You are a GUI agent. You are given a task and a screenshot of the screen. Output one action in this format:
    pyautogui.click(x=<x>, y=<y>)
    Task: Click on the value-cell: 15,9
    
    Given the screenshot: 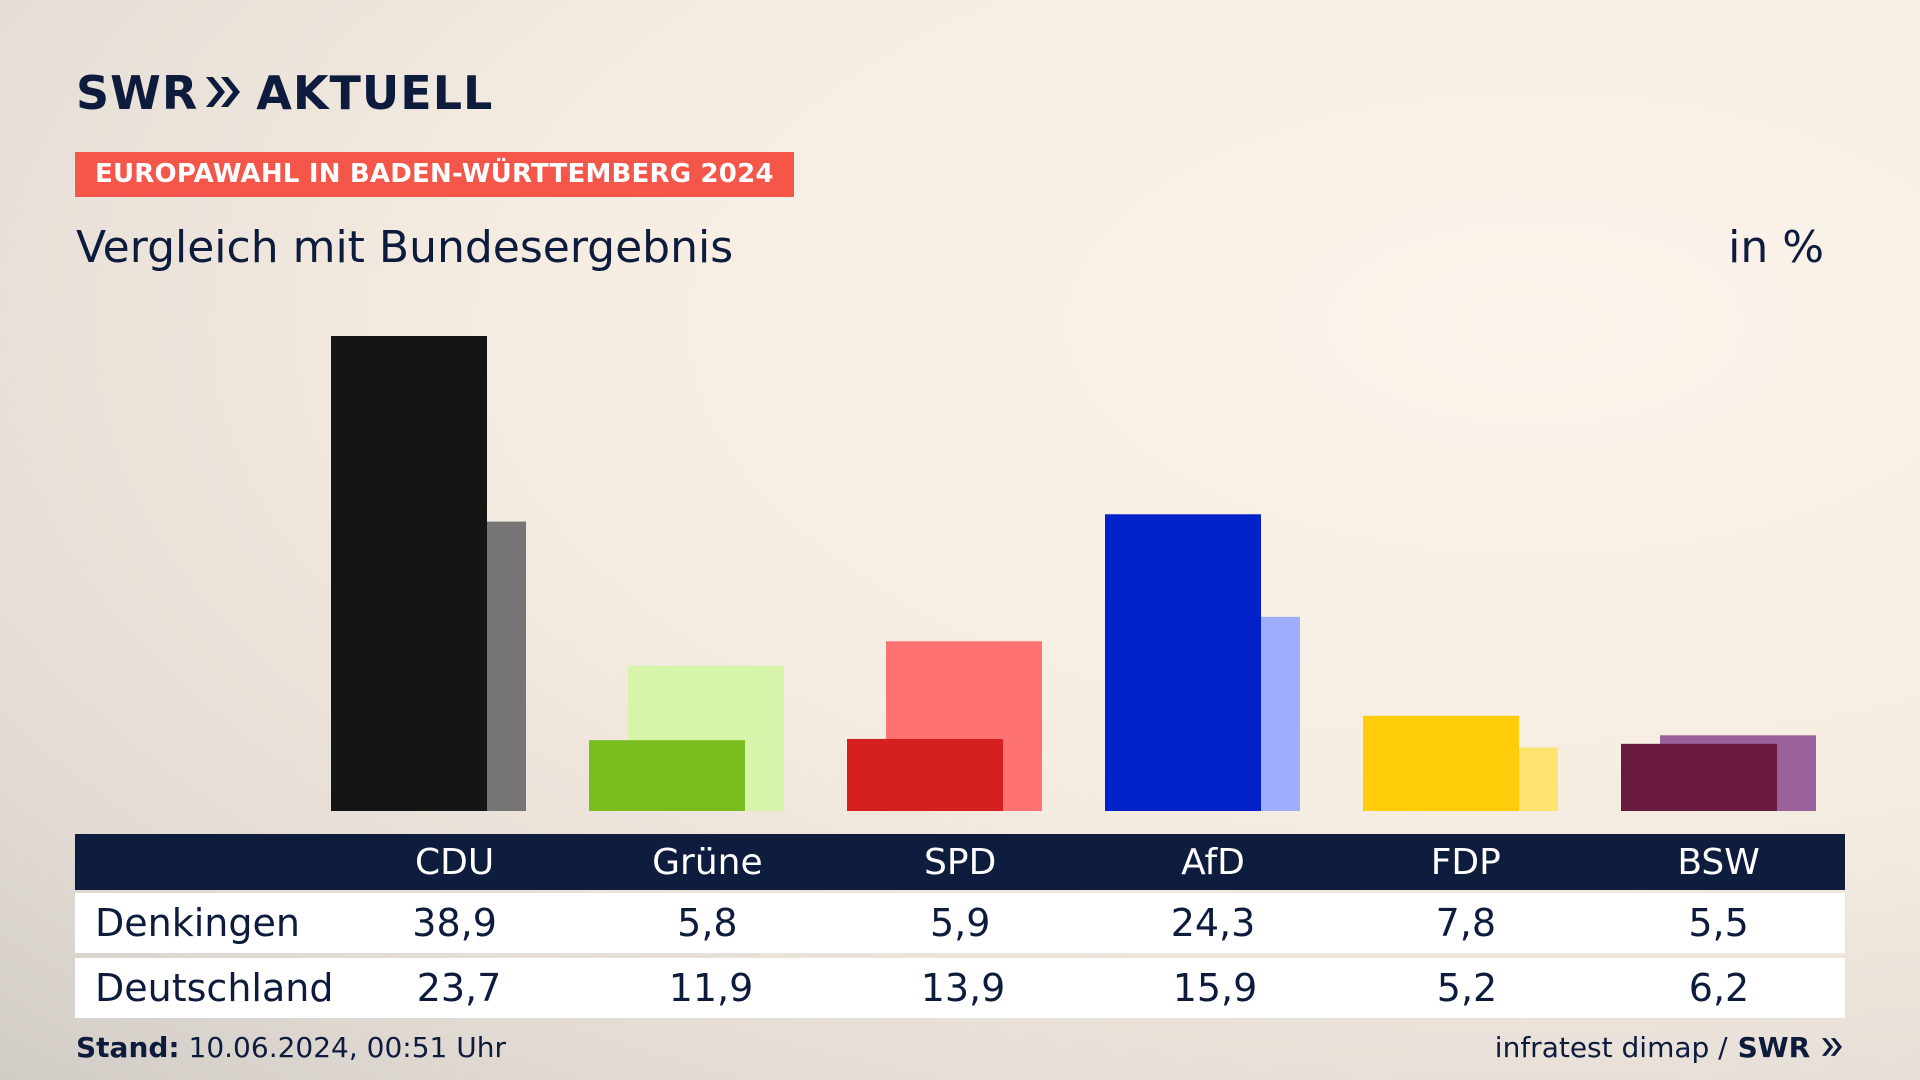 What is the action you would take?
    pyautogui.click(x=1215, y=988)
    